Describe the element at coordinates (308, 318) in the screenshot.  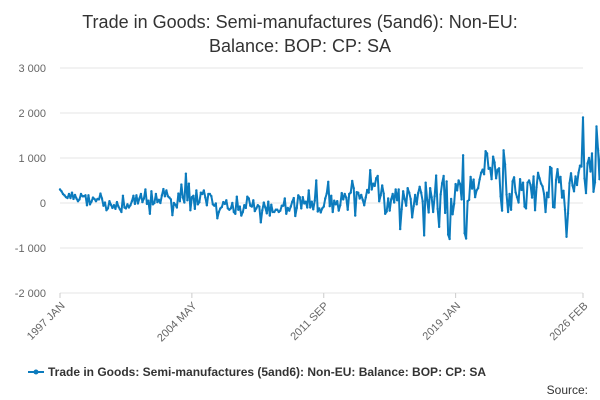
I see `x-axis: 1997 JAN 2004 MAY 2011 SEP 2019 JAN 2026 FEB` at that location.